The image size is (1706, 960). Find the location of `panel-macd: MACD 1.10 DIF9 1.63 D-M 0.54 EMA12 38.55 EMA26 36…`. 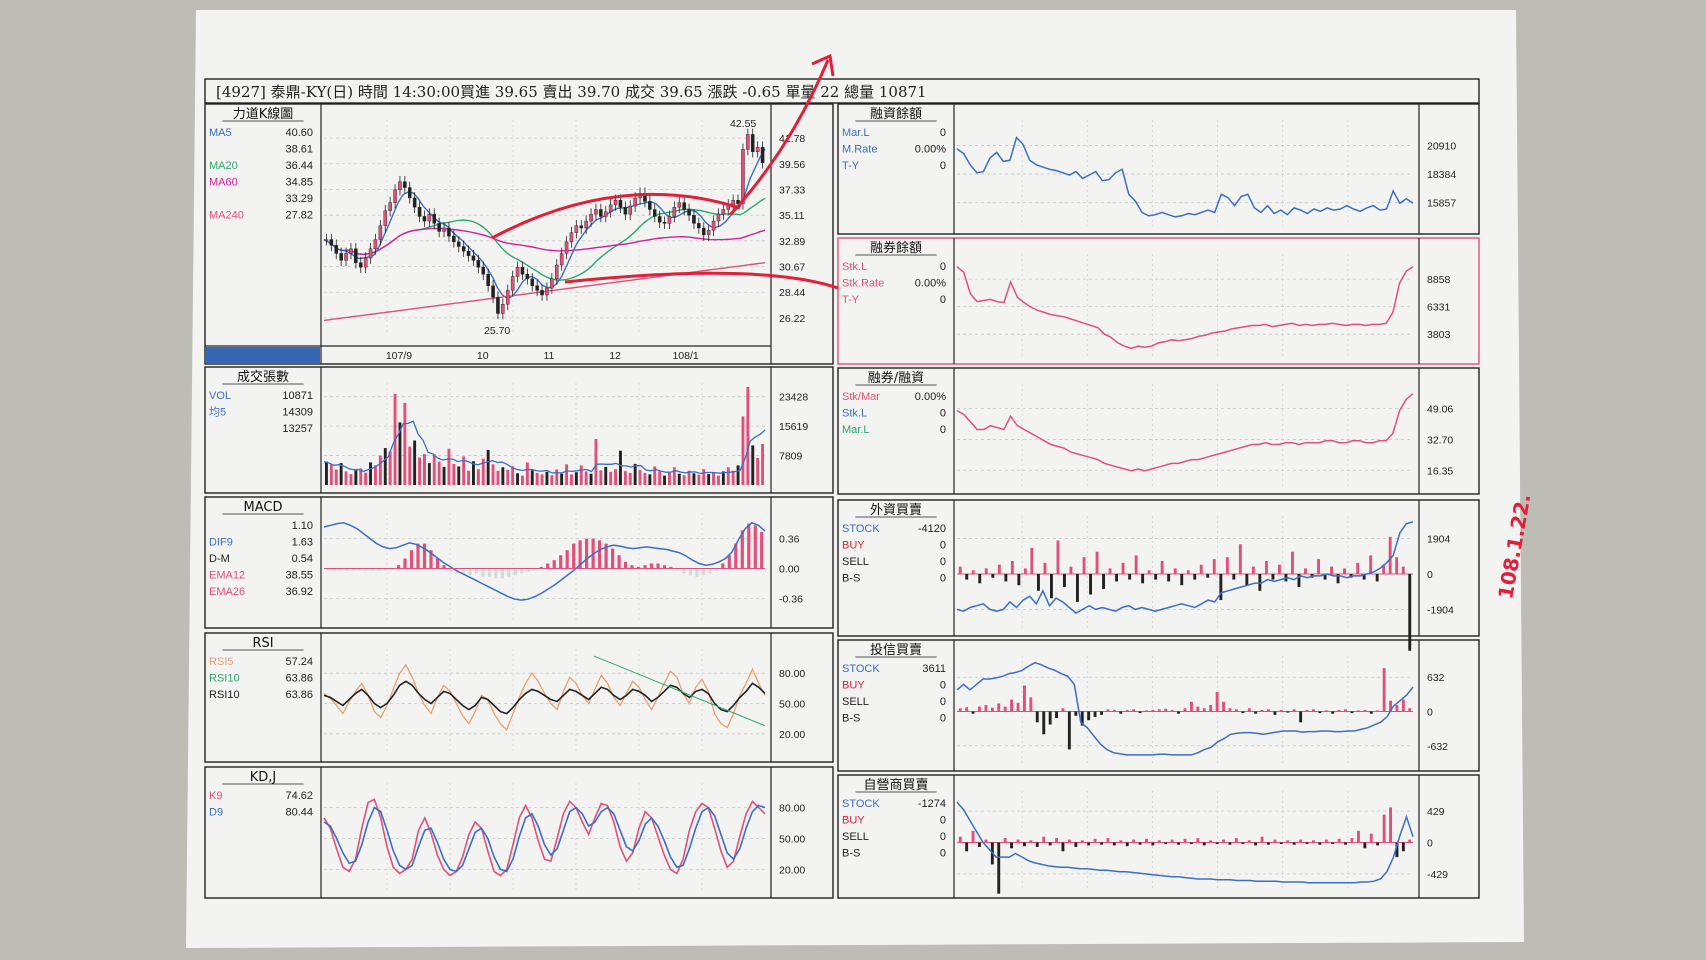

panel-macd: MACD 1.10 DIF9 1.63 D-M 0.54 EMA12 38.55 EMA26 36… is located at coordinates (519, 562).